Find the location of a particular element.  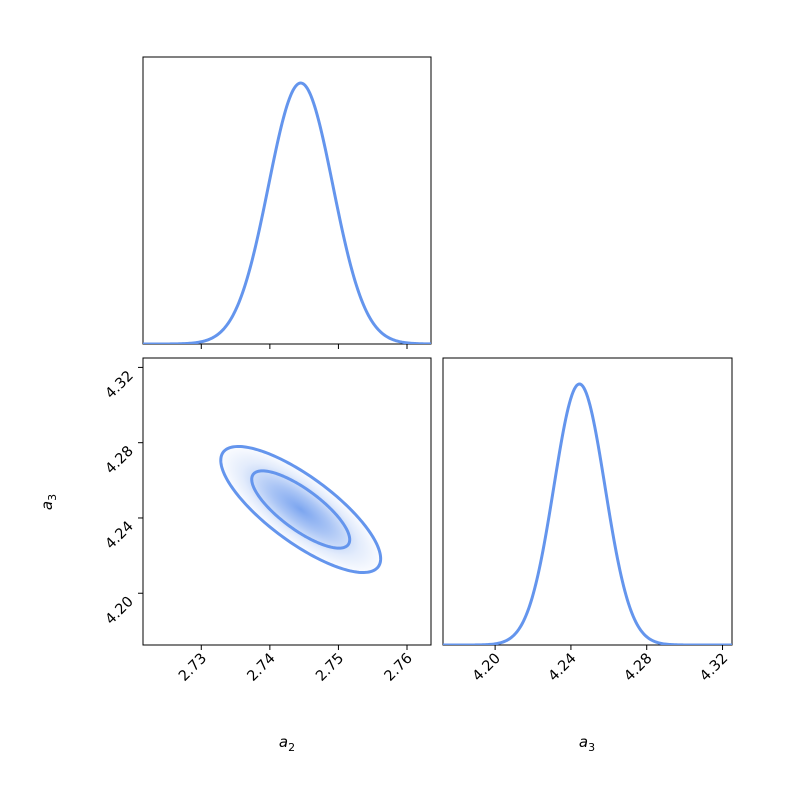

panel-a3-vs-a2-frame is located at coordinates (287, 501).